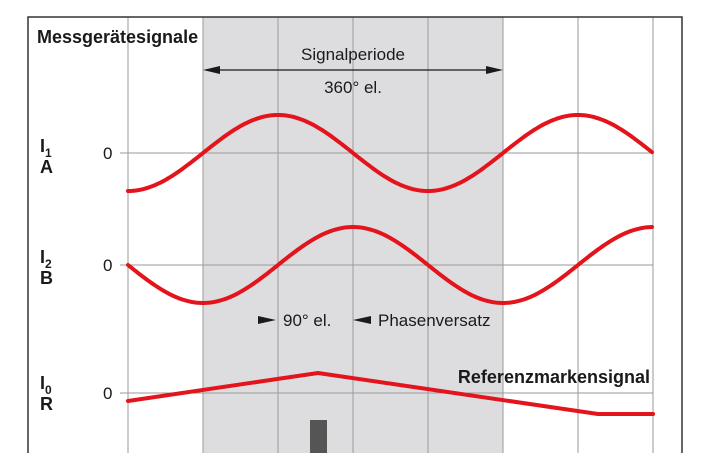 The image size is (710, 453). Describe the element at coordinates (107, 265) in the screenshot. I see `zero-label-b: 0` at that location.